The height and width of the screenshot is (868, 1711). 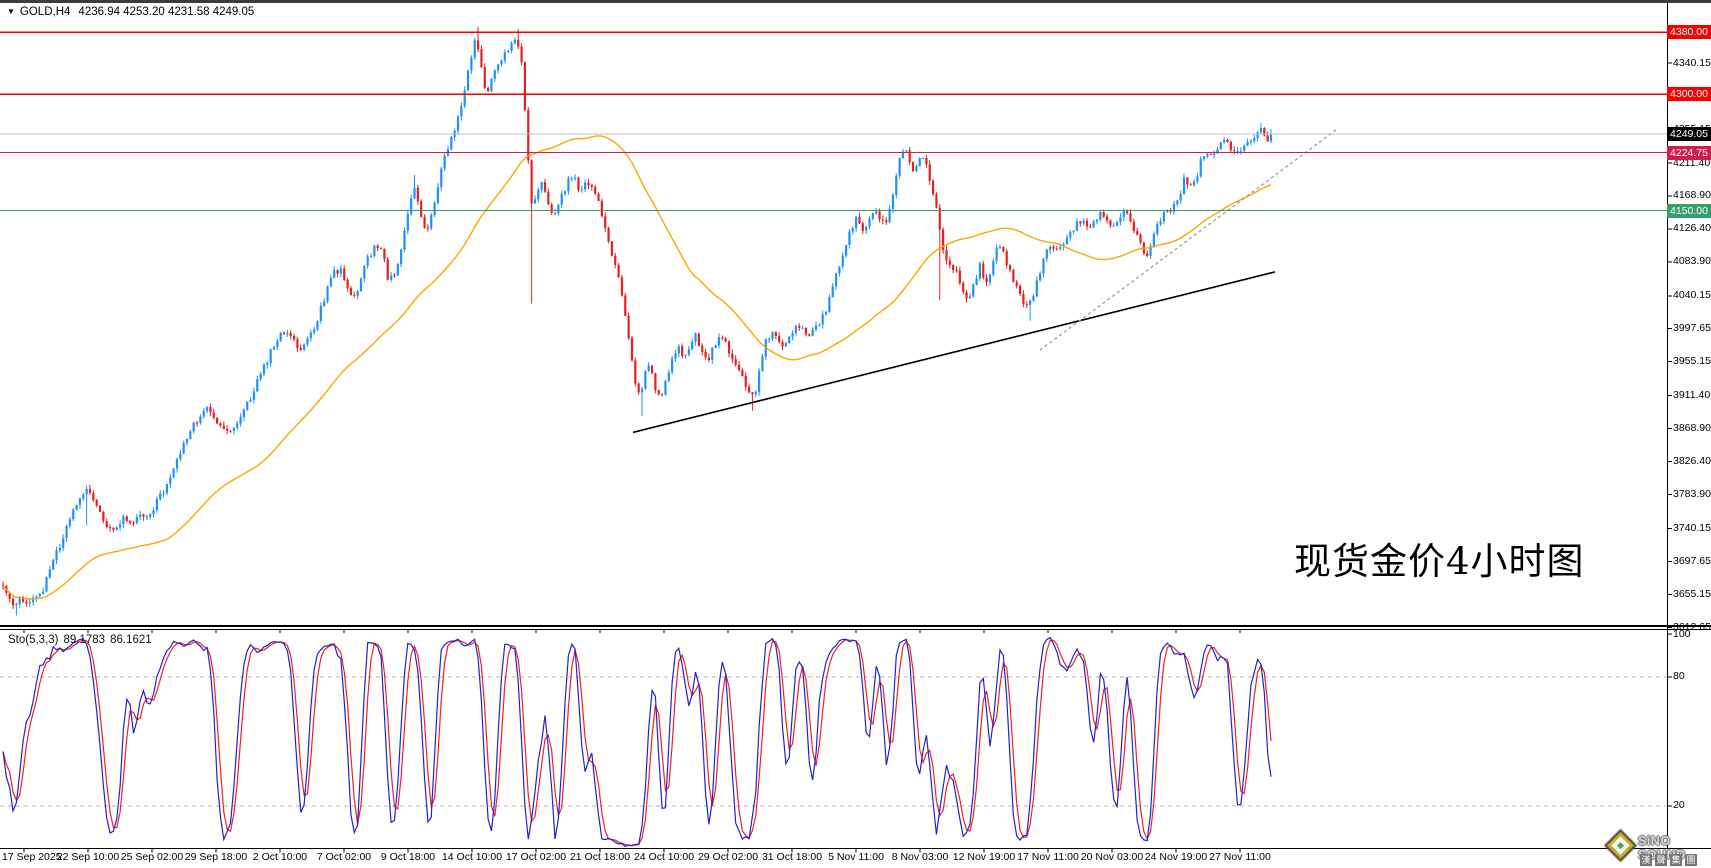 What do you see at coordinates (1692, 428) in the screenshot?
I see `price-tick-label: 3868.90` at bounding box center [1692, 428].